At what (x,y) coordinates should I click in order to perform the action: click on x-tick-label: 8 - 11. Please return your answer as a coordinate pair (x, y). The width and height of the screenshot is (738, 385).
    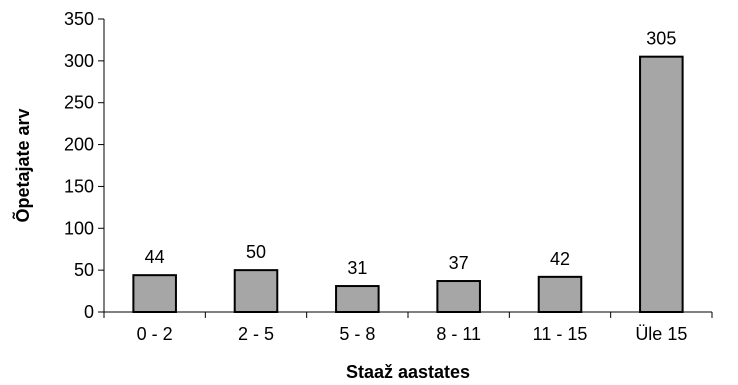
    Looking at the image, I should click on (458, 334).